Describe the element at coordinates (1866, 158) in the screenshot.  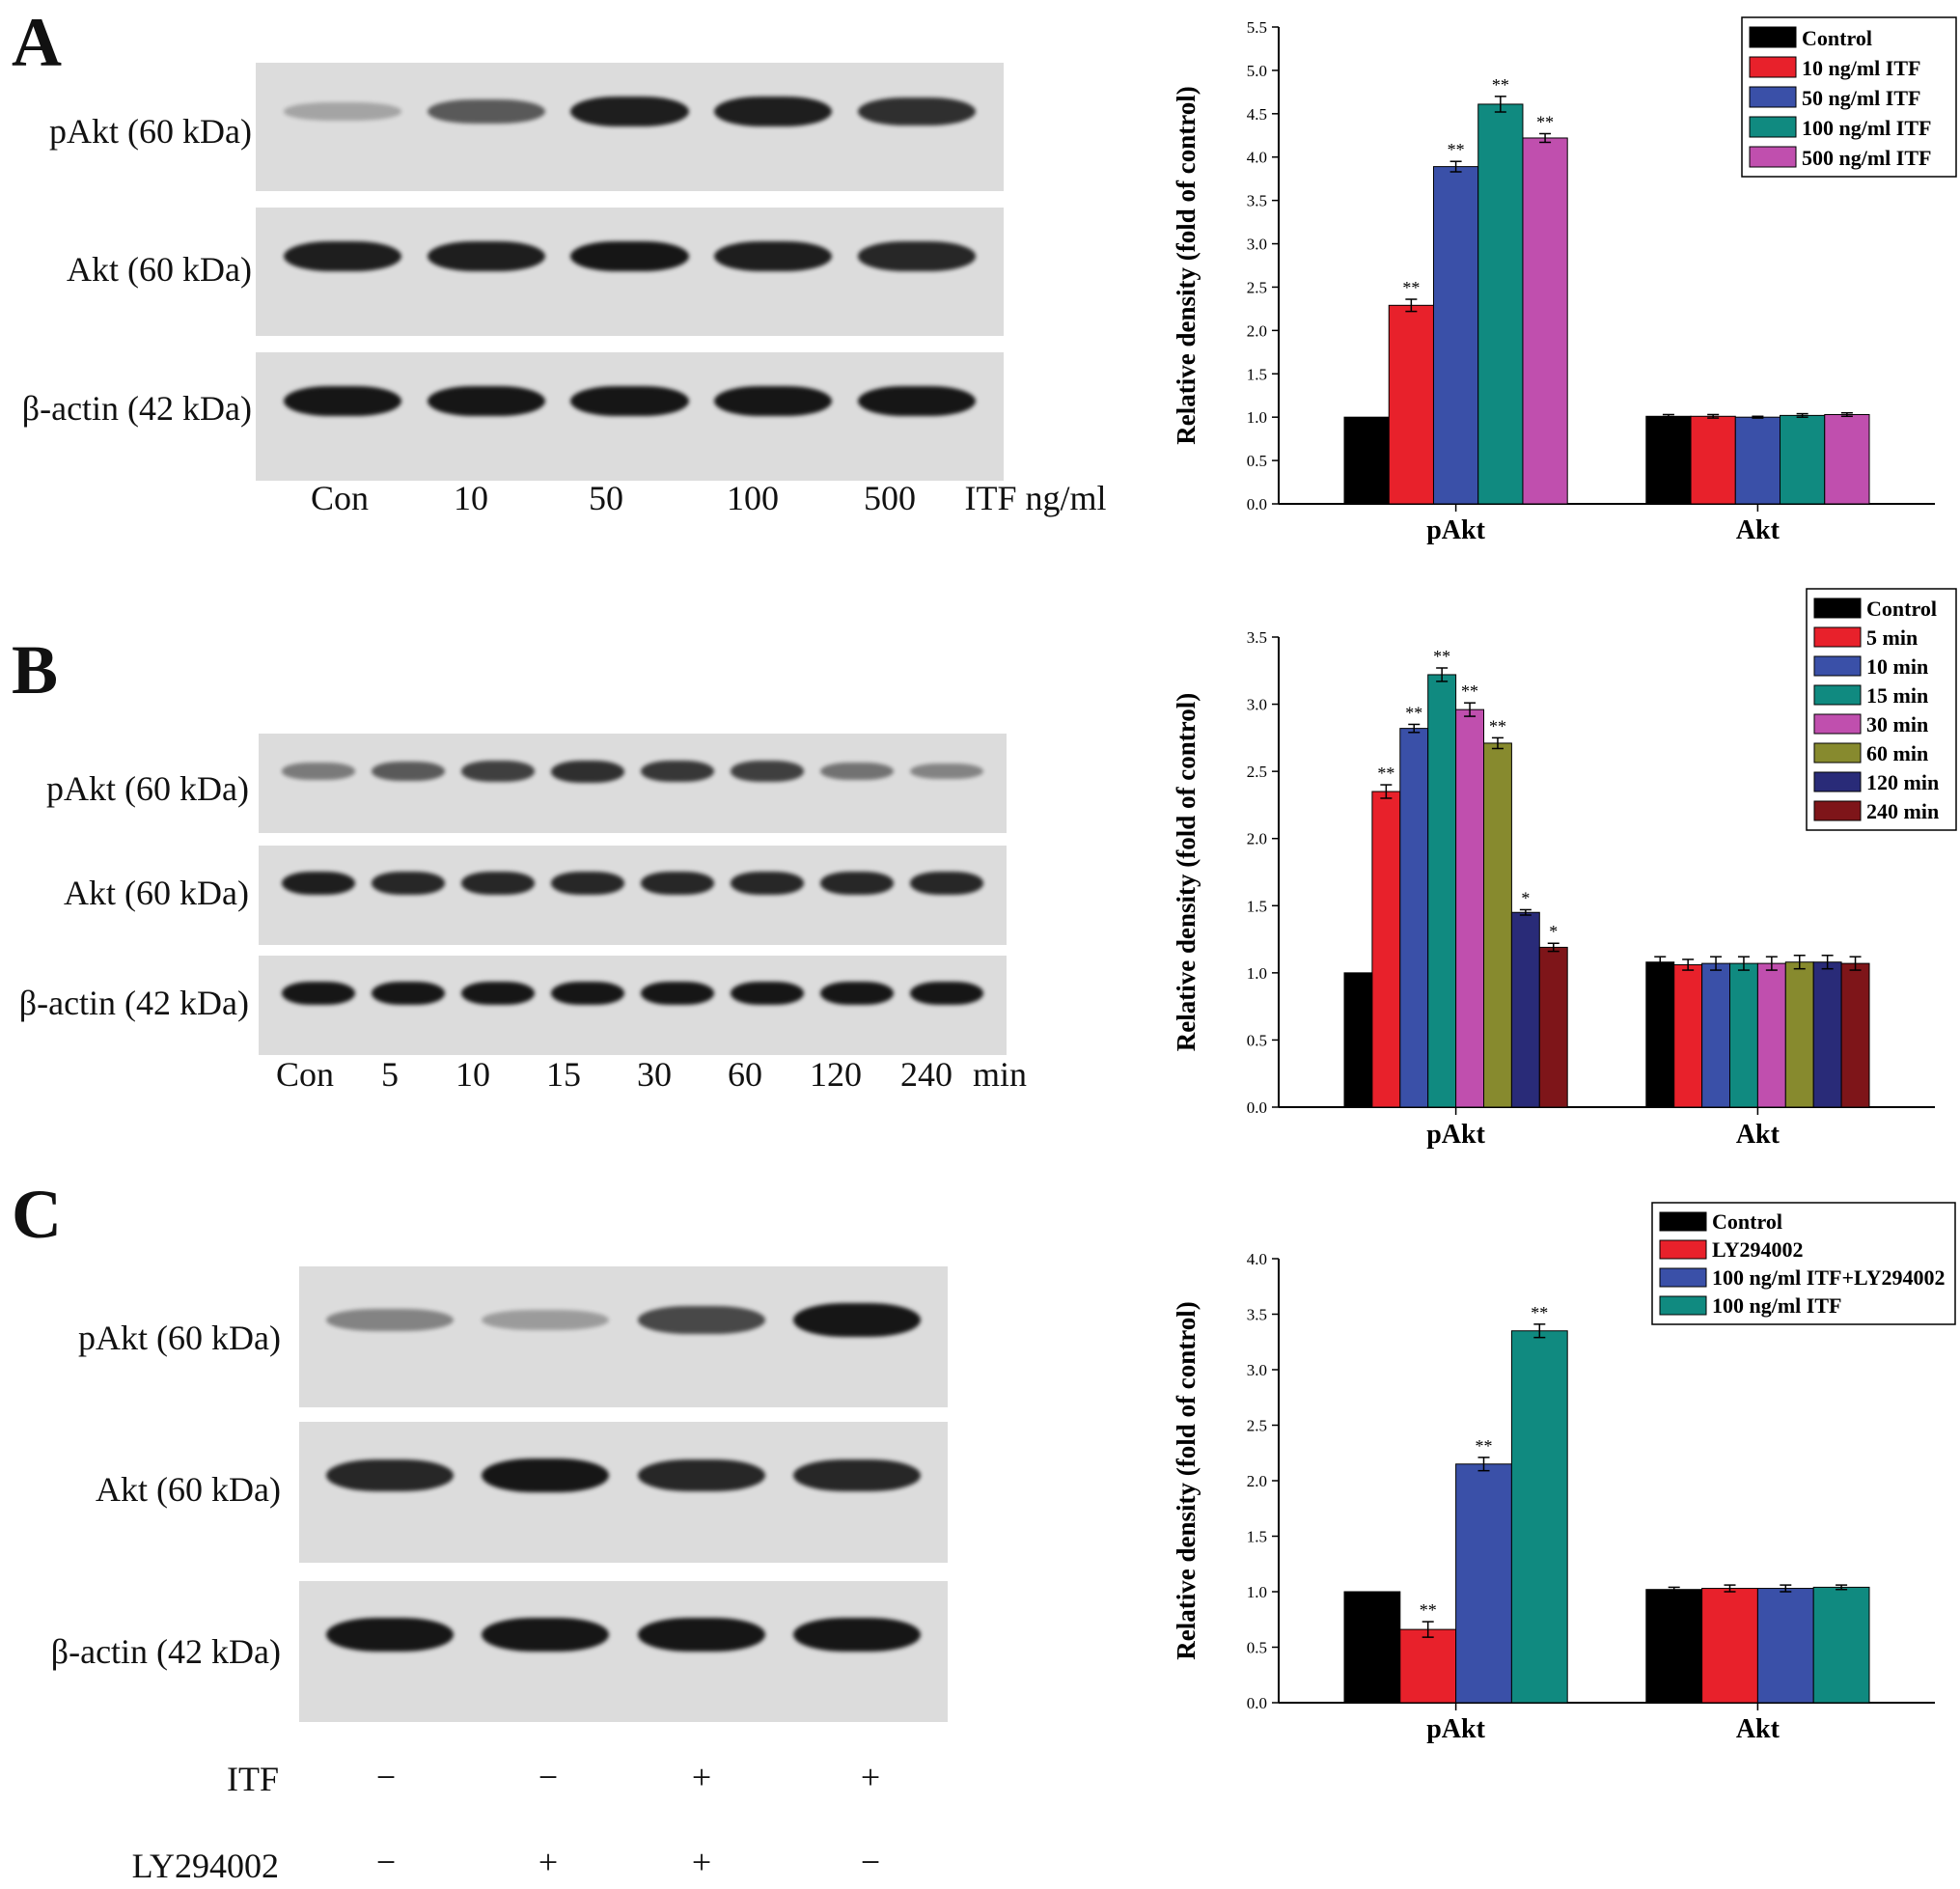
I see `legend-label: 500 ng/ml ITF` at that location.